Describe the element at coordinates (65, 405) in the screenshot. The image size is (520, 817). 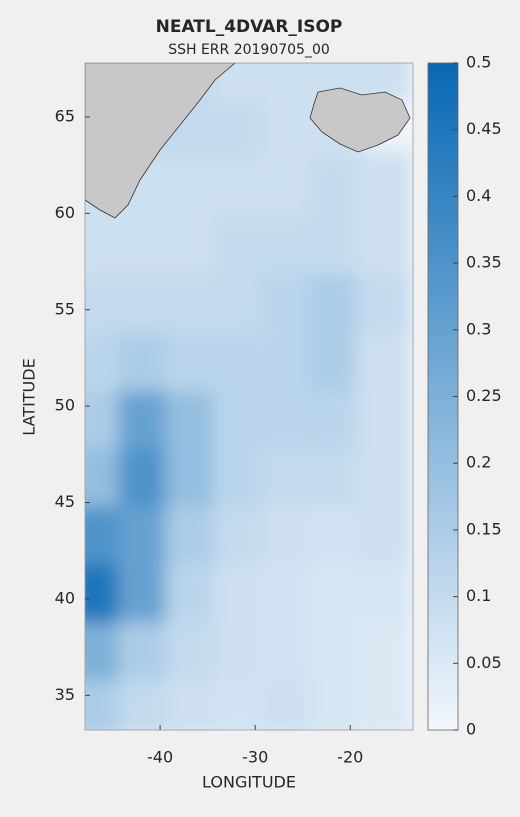
I see `y-tick-label: 50` at that location.